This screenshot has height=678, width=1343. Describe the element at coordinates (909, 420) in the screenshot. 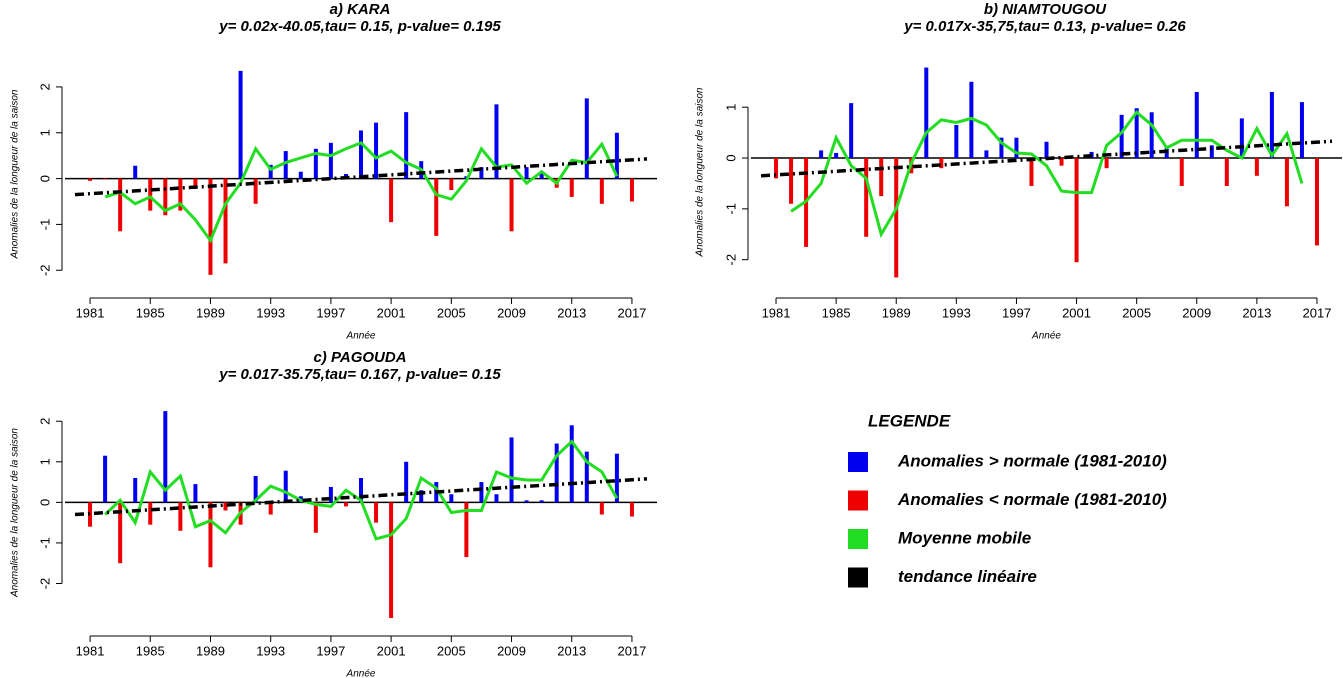

I see `legend-title: LEGENDE` at that location.